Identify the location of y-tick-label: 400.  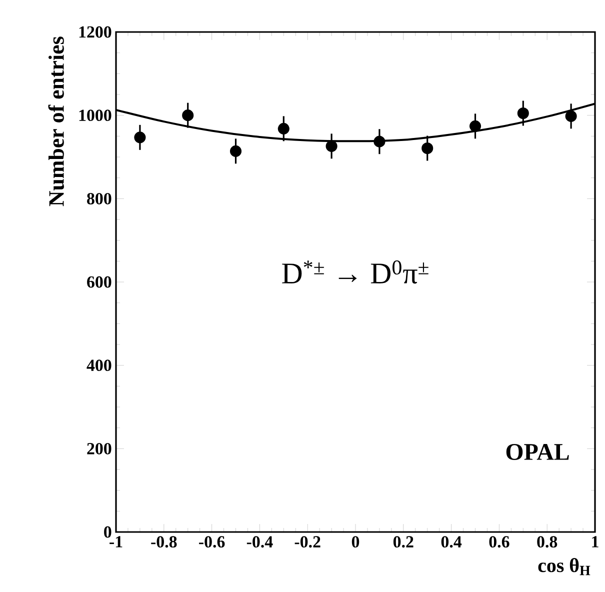
(99, 366).